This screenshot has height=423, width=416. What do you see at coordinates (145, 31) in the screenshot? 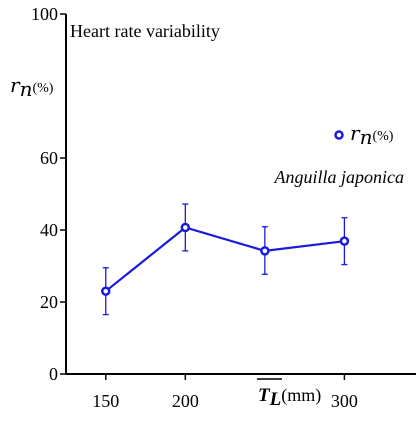
I see `chart-title: Heart rate variability` at bounding box center [145, 31].